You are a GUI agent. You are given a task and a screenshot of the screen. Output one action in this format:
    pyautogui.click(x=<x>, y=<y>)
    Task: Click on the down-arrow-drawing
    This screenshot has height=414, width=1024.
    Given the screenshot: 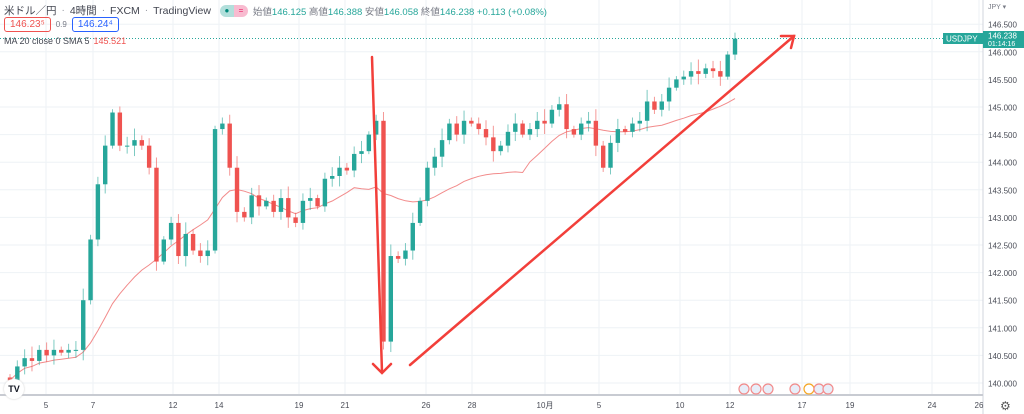 What is the action you would take?
    pyautogui.click(x=381, y=215)
    